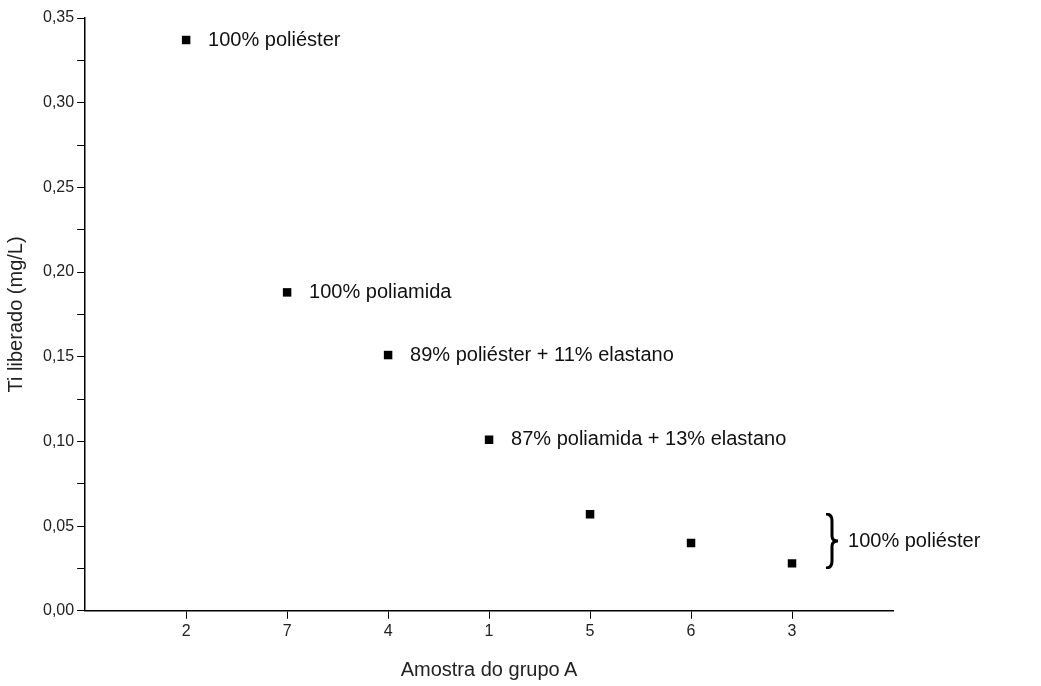 Image resolution: width=1041 pixels, height=686 pixels. What do you see at coordinates (59, 186) in the screenshot?
I see `y-tick-label: 0,25` at bounding box center [59, 186].